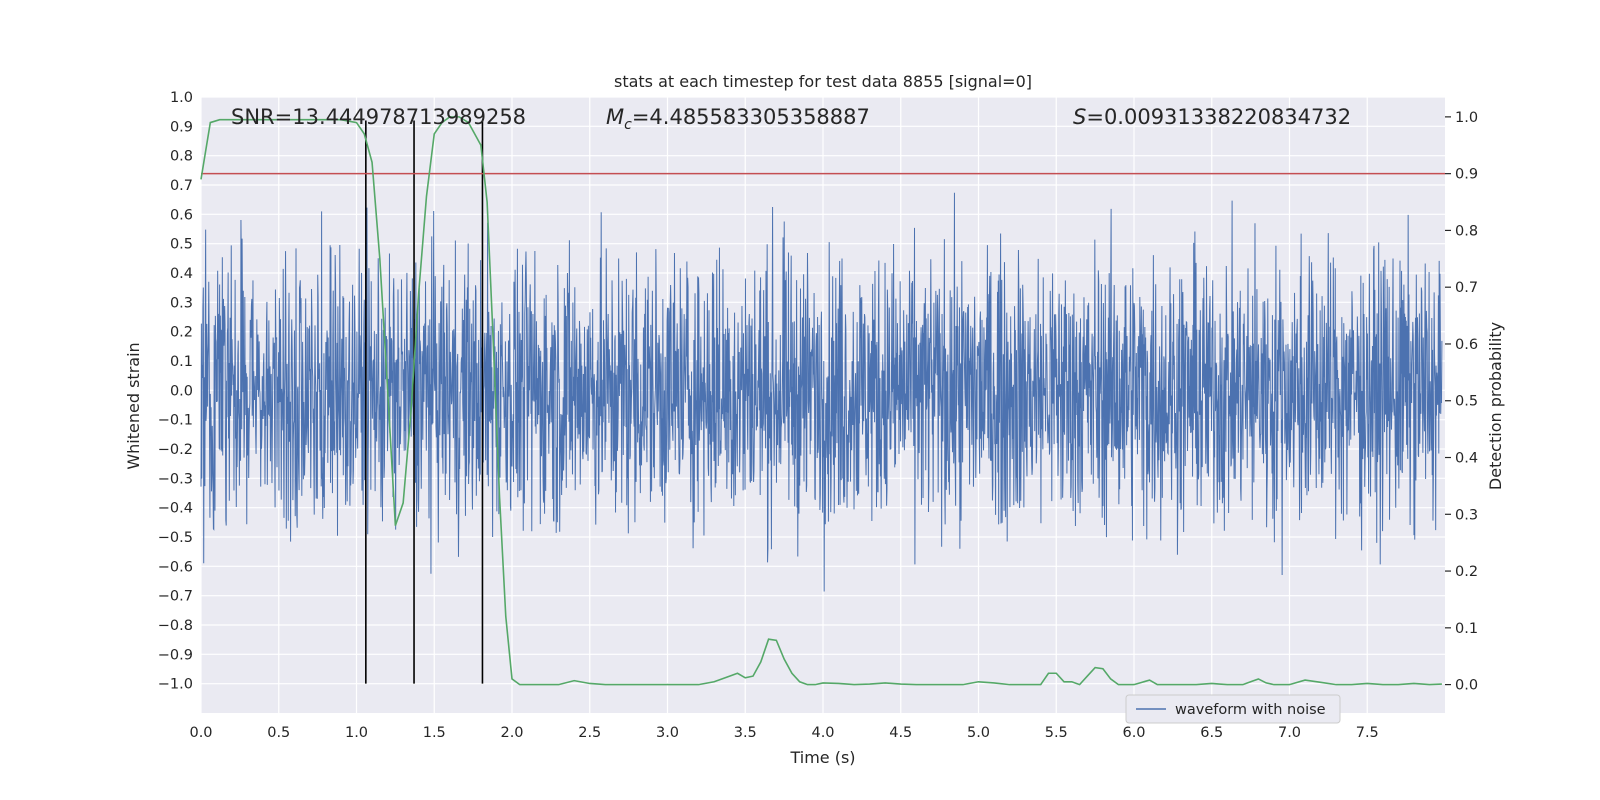 The image size is (1600, 800). What do you see at coordinates (1079, 117) in the screenshot?
I see `s-symbol: S` at bounding box center [1079, 117].